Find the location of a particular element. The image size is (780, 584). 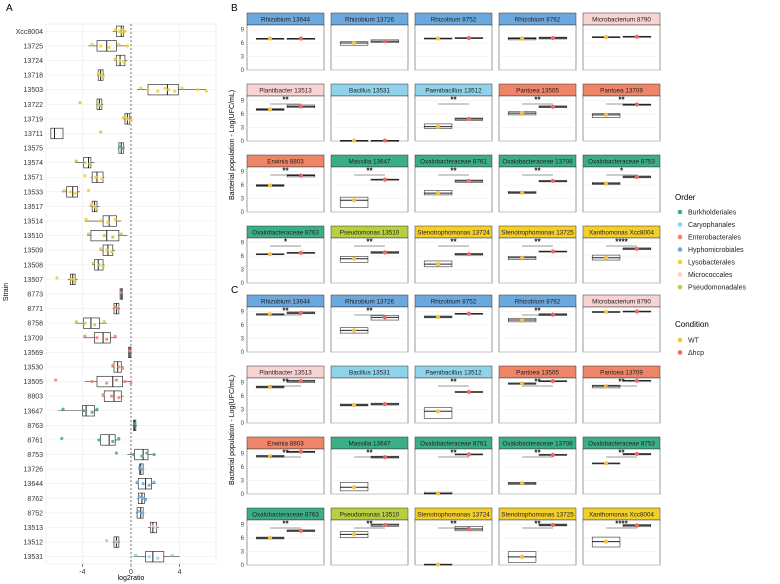

panel-c-facet-erwinia-8803-hcp-point is located at coordinates (300, 451).